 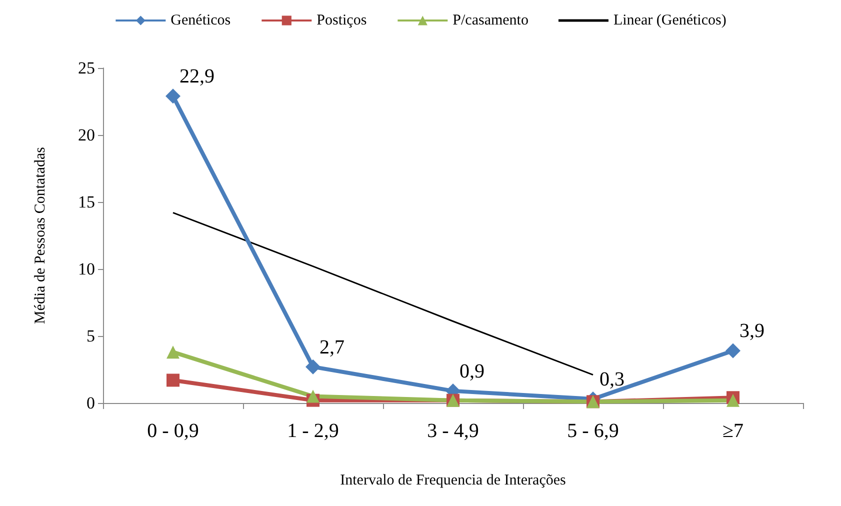 What do you see at coordinates (86, 202) in the screenshot?
I see `y-tick-label: 15` at bounding box center [86, 202].